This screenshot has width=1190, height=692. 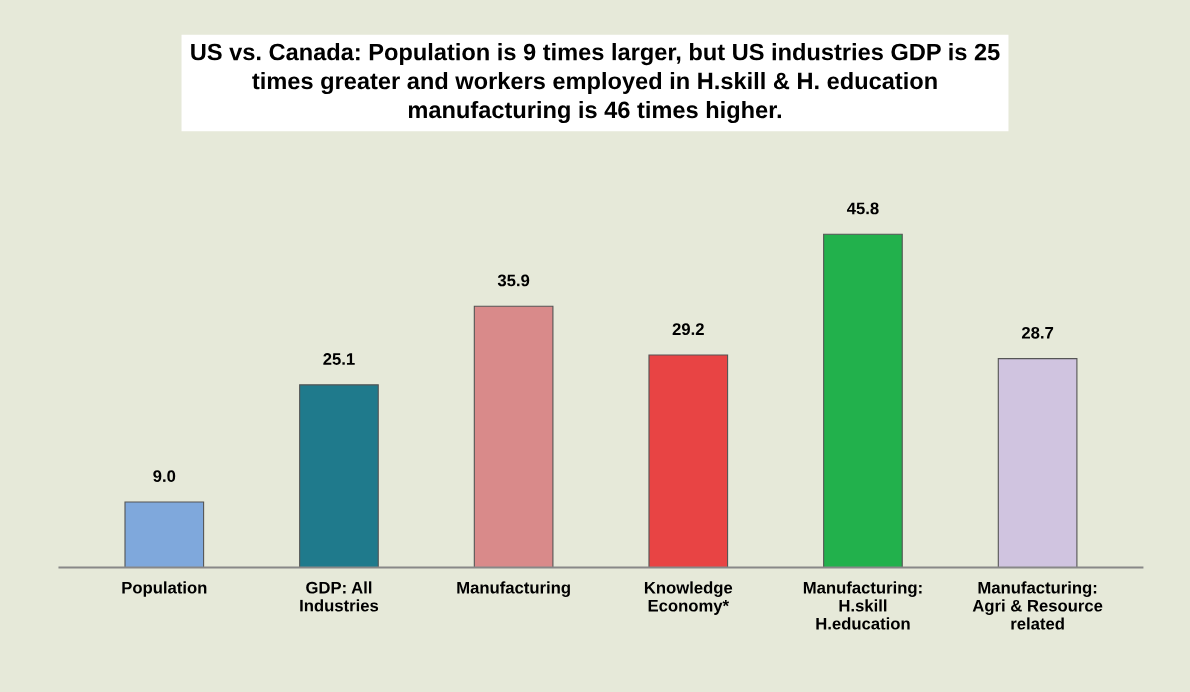 What do you see at coordinates (513, 589) in the screenshot?
I see `x-tick-label: Manufacturing` at bounding box center [513, 589].